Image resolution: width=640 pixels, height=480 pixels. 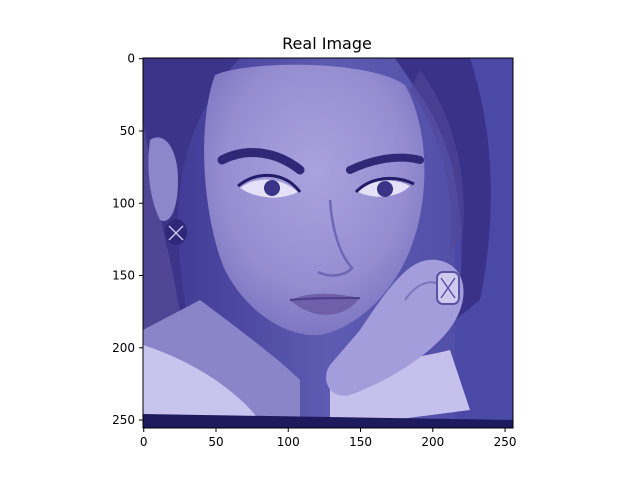 What do you see at coordinates (215, 442) in the screenshot?
I see `x-tick-label: 50` at bounding box center [215, 442].